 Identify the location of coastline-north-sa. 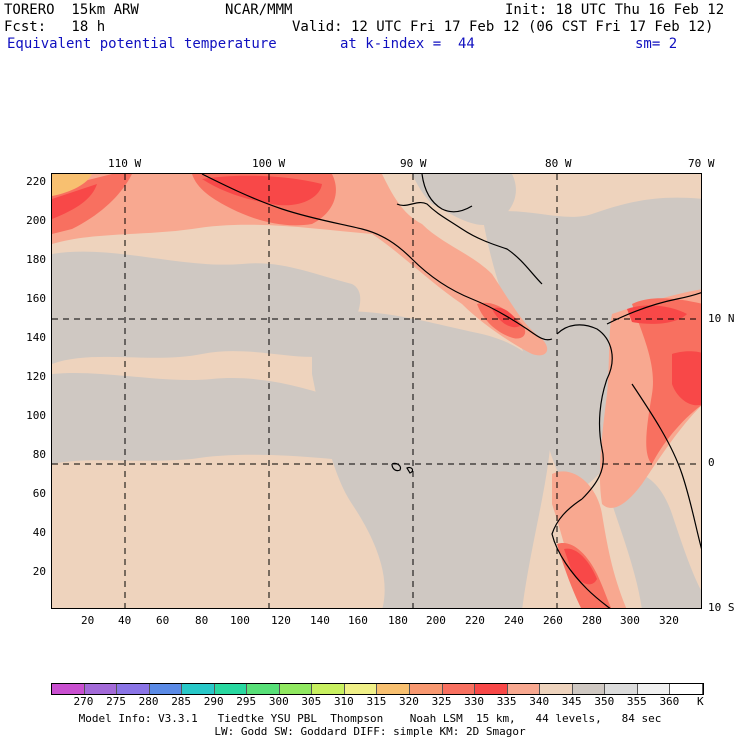
(653, 308).